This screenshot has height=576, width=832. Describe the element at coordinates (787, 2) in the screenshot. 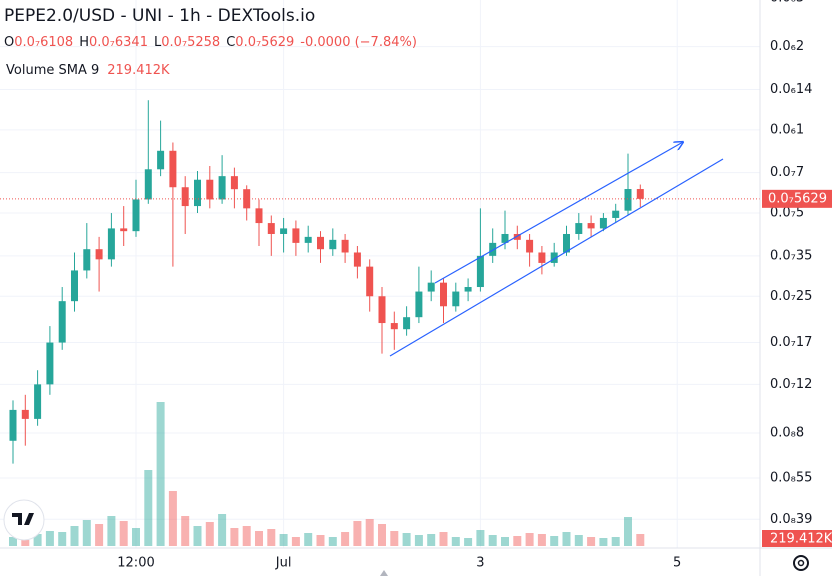

I see `y-tick-label: 0.0₆3` at that location.